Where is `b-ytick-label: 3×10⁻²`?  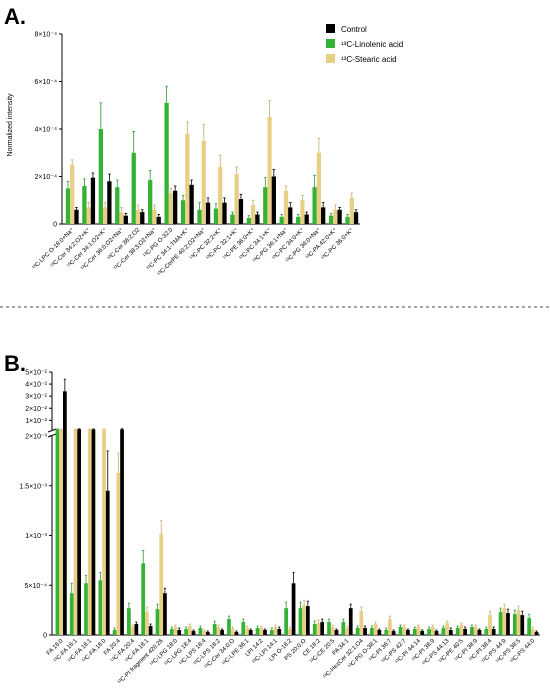 b-ytick-label: 3×10⁻² is located at coordinates (36, 397).